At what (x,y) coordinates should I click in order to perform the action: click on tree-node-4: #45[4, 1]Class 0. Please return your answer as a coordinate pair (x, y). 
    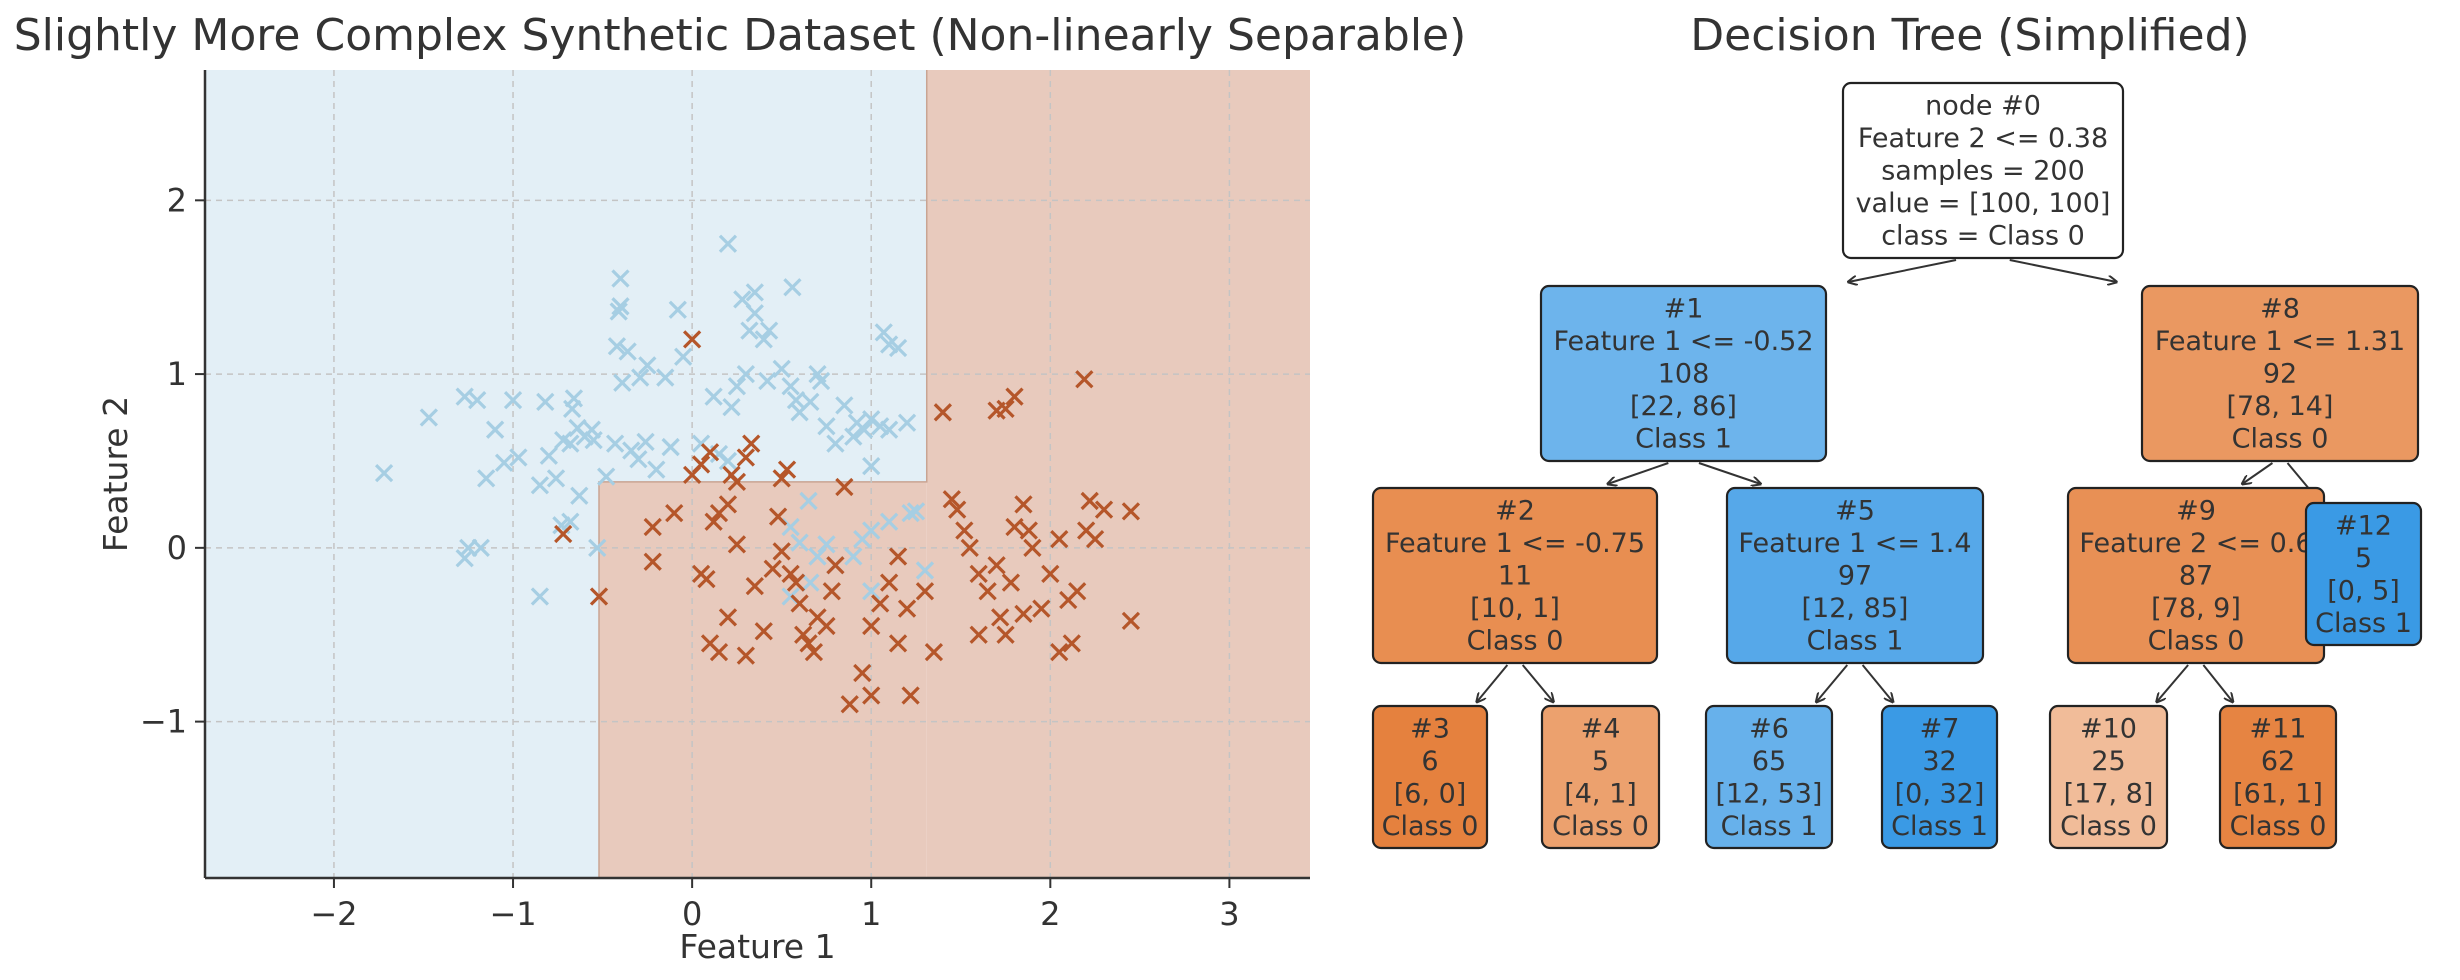
    Looking at the image, I should click on (1600, 777).